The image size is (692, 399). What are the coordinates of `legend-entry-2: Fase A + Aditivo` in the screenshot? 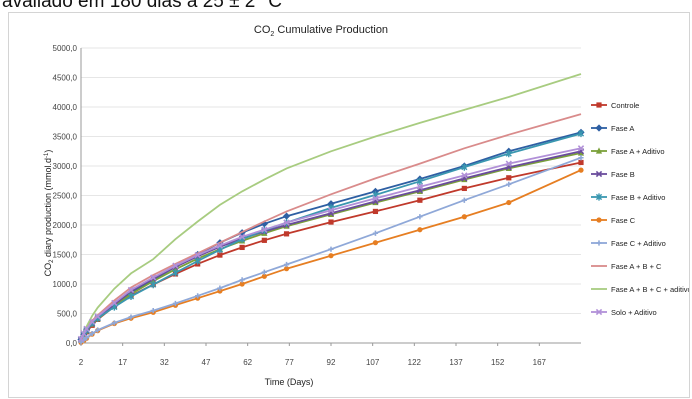 It's located at (628, 151).